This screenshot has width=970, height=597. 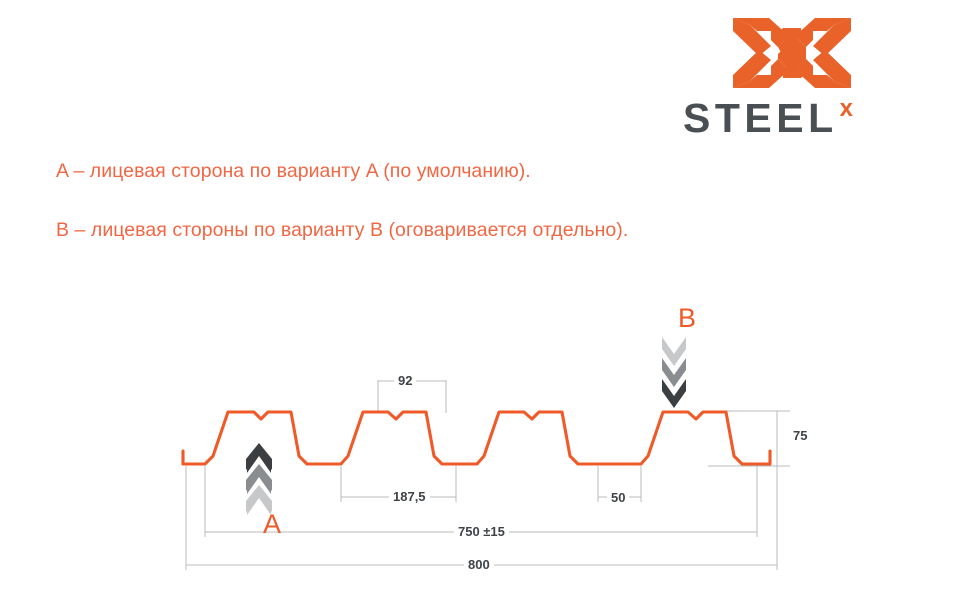 I want to click on brand-logo: STEEL x, so click(x=795, y=79).